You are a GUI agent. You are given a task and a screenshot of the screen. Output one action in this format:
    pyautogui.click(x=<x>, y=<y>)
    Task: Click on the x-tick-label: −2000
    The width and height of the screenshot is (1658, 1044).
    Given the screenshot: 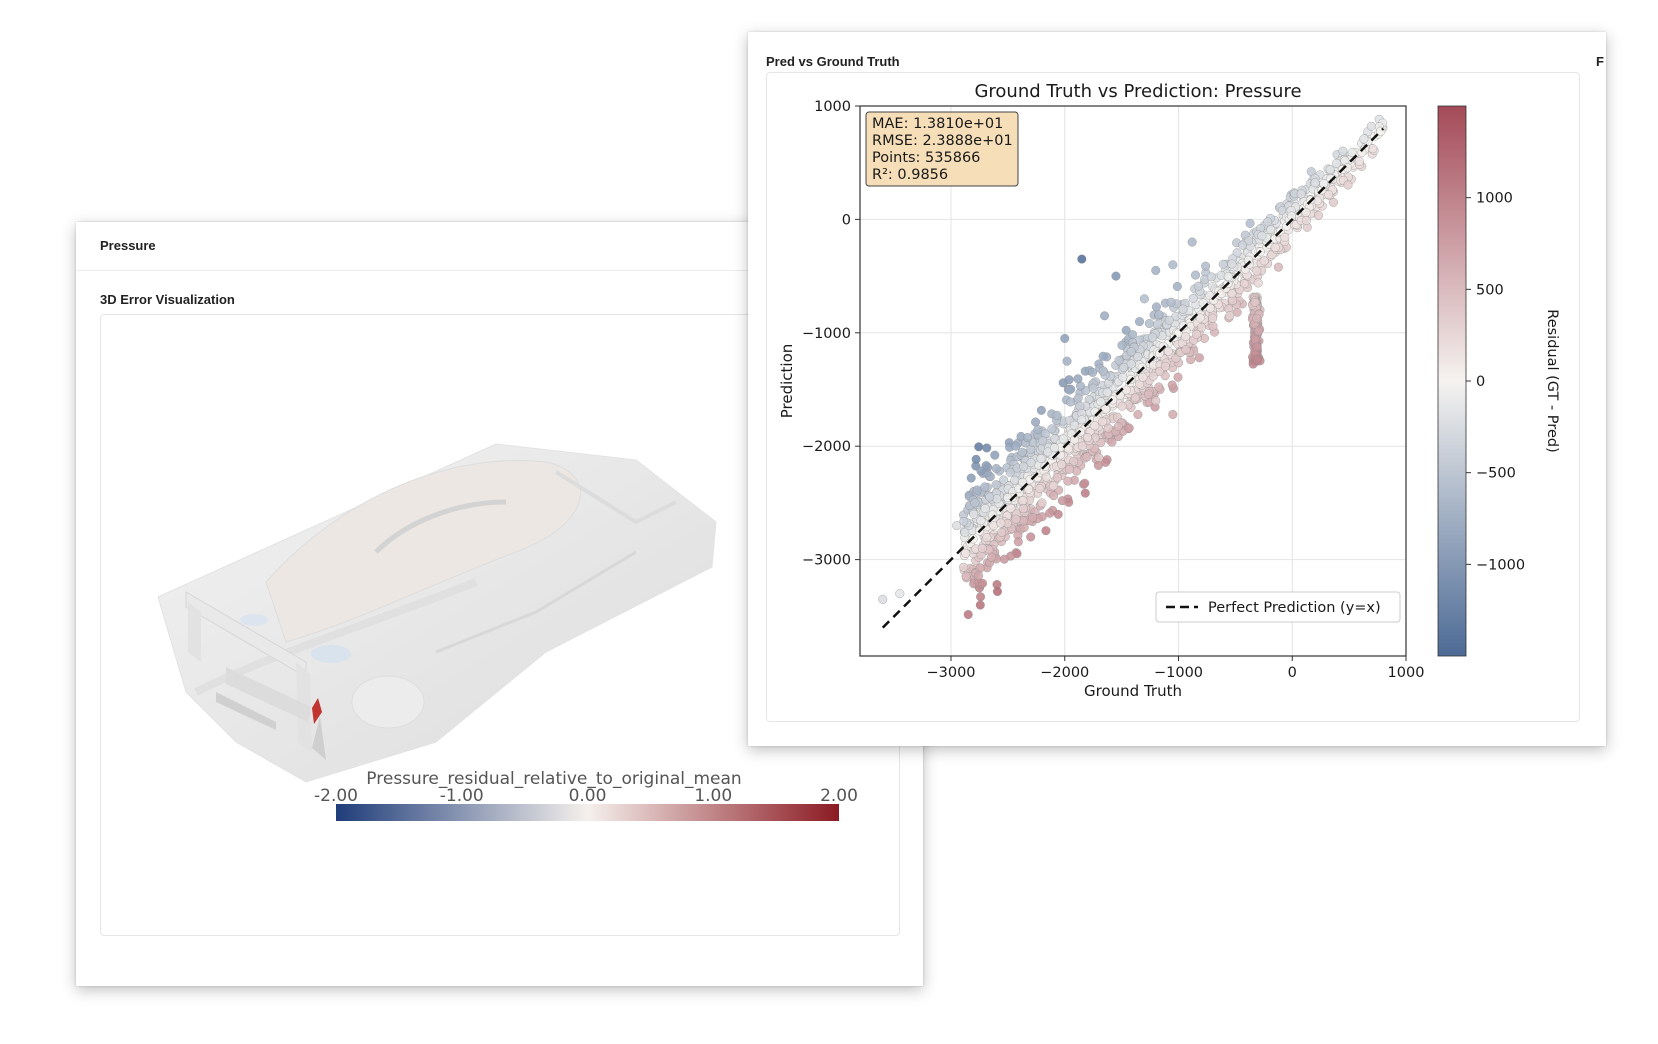 What is the action you would take?
    pyautogui.click(x=1064, y=673)
    